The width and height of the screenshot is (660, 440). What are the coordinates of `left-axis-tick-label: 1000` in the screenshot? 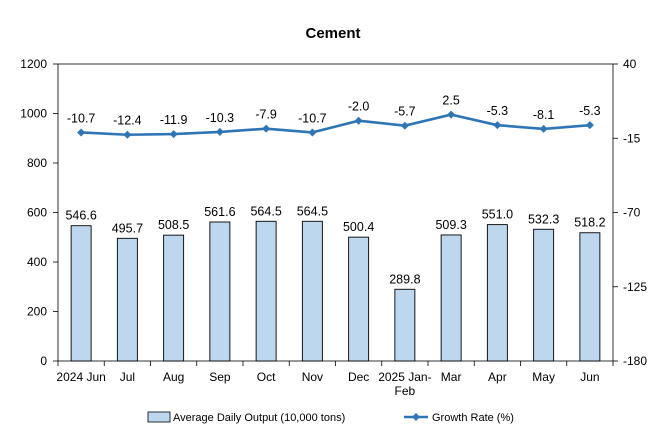 It's located at (33, 114).